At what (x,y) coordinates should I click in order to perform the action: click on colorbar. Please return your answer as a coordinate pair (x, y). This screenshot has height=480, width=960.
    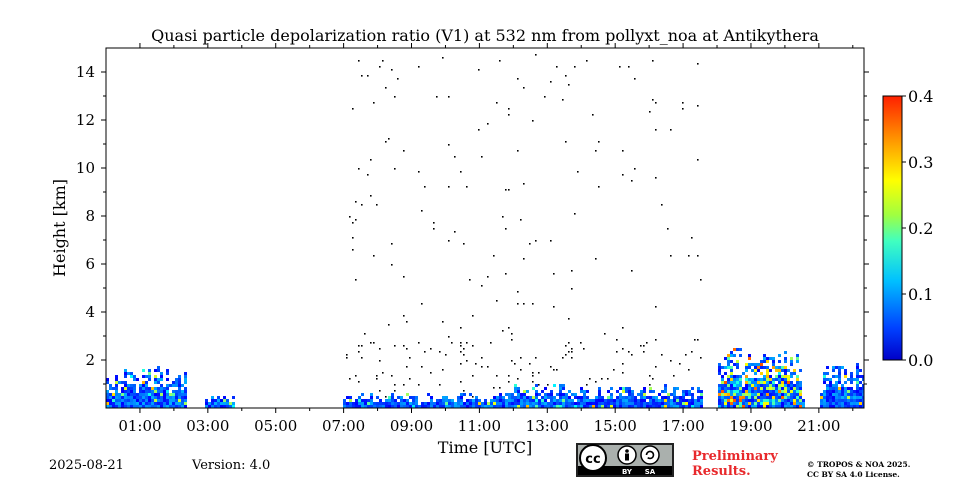
    Looking at the image, I should click on (892, 228).